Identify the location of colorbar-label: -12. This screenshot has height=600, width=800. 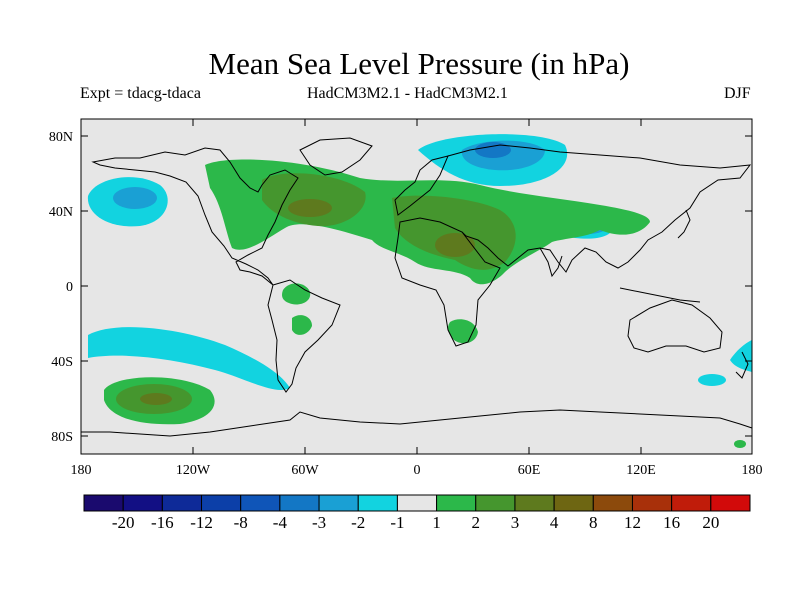
(201, 522).